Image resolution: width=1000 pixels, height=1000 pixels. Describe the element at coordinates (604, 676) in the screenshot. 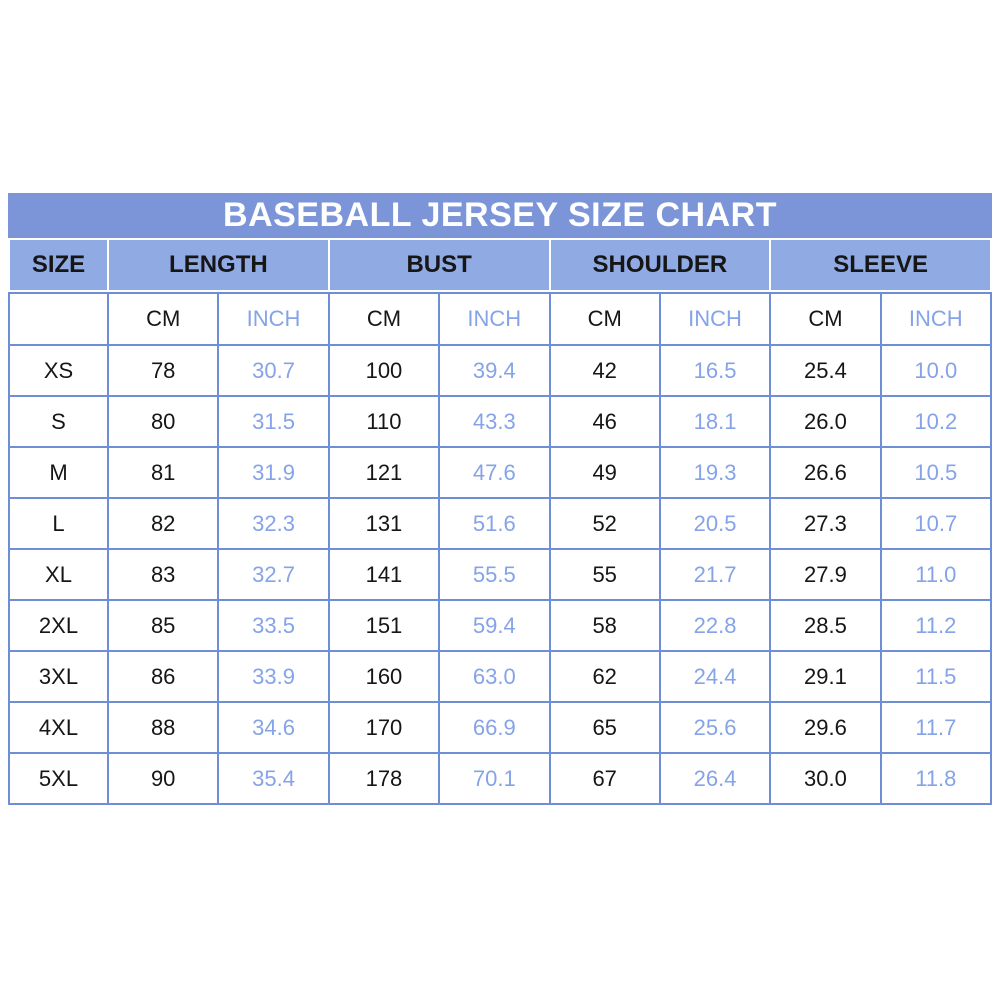

I see `shoulder-cm-cell: 62` at that location.